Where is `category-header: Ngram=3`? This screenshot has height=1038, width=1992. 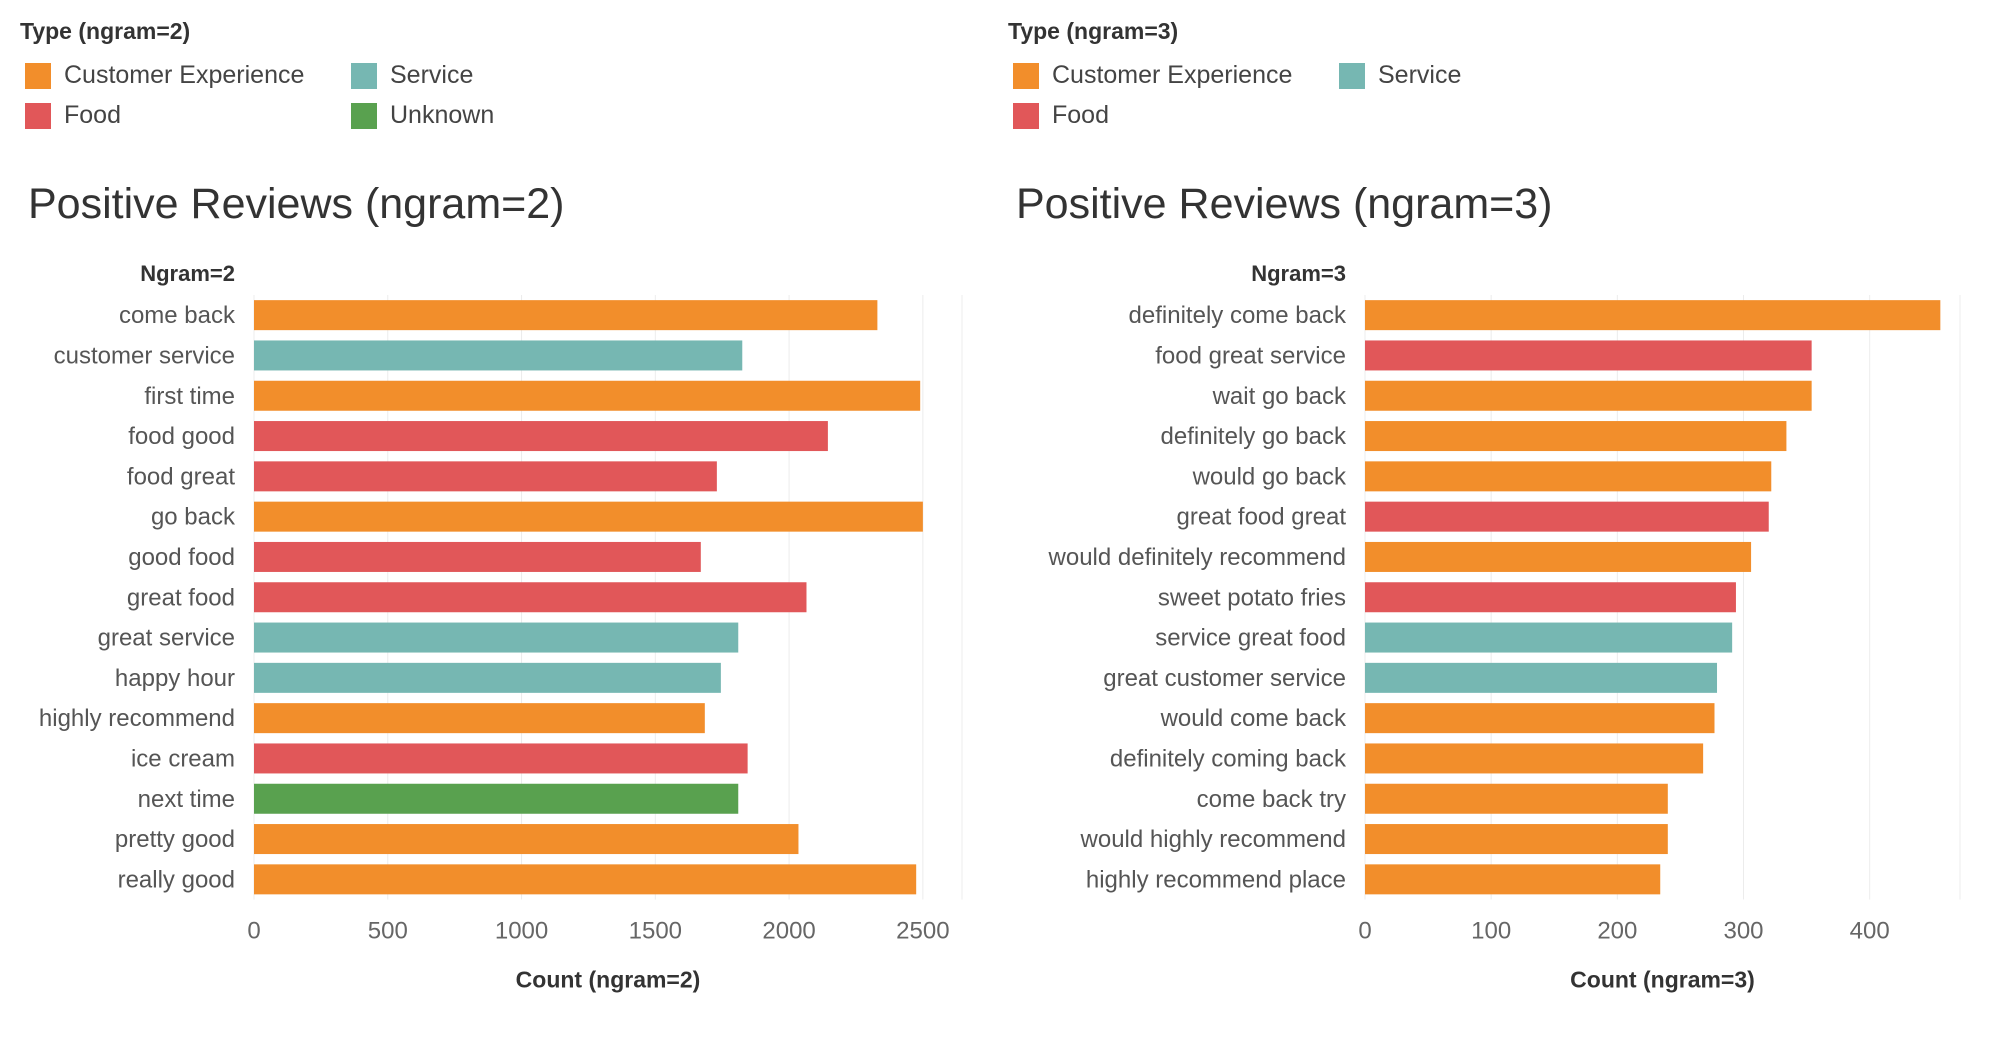 category-header: Ngram=3 is located at coordinates (1298, 273).